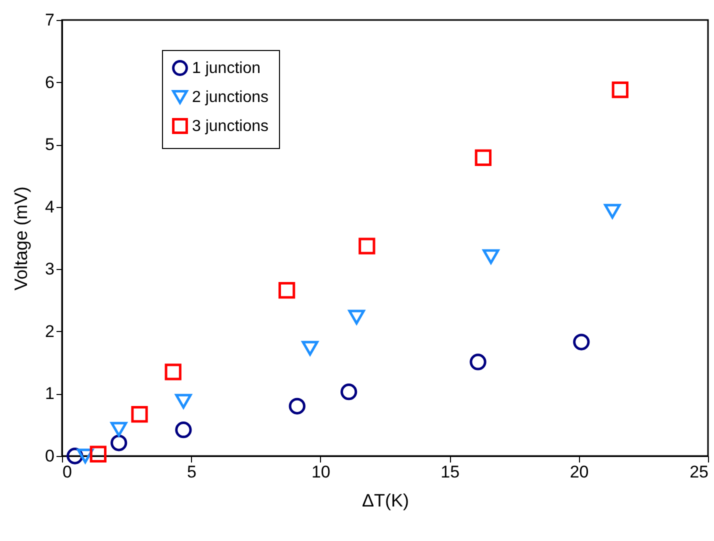  I want to click on x-tick-label: 20, so click(579, 472).